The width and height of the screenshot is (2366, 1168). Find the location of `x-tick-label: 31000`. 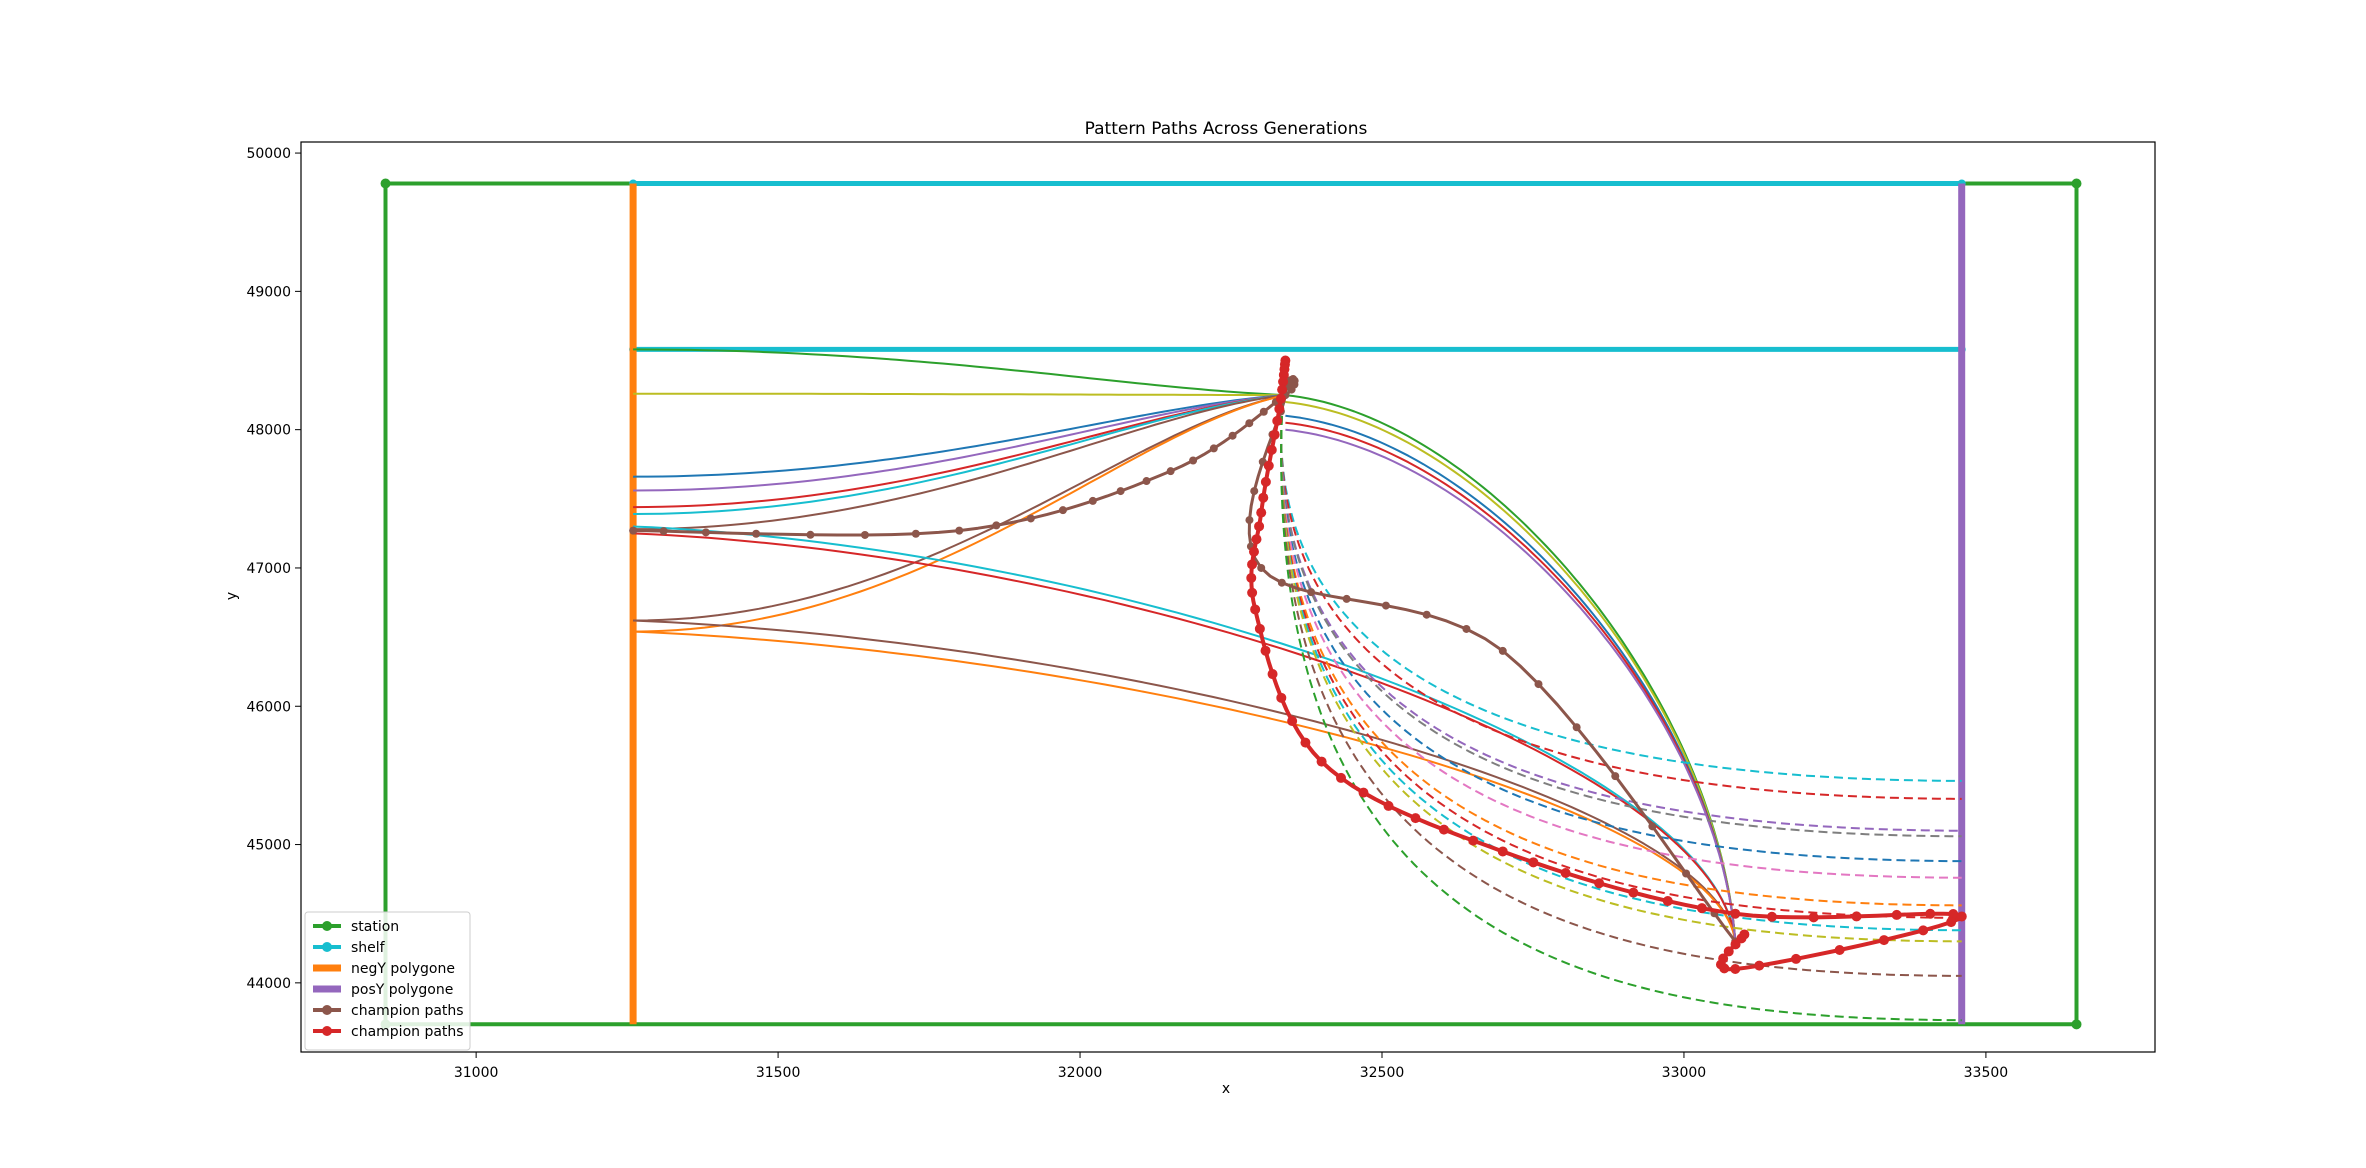

x-tick-label: 31000 is located at coordinates (476, 1073).